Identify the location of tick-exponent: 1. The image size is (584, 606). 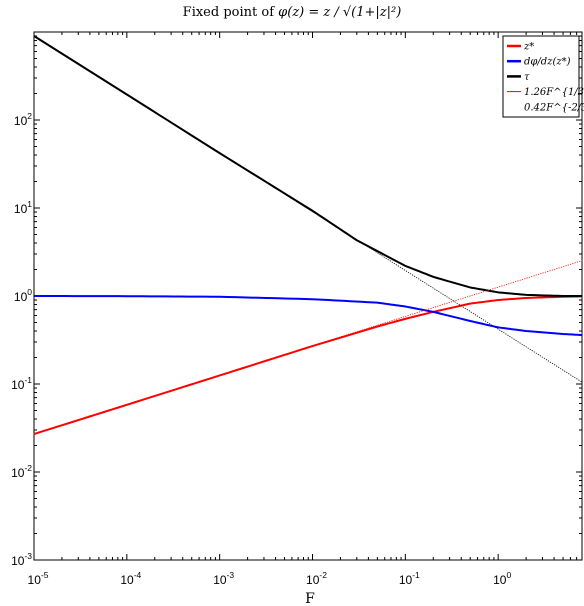
(29, 204).